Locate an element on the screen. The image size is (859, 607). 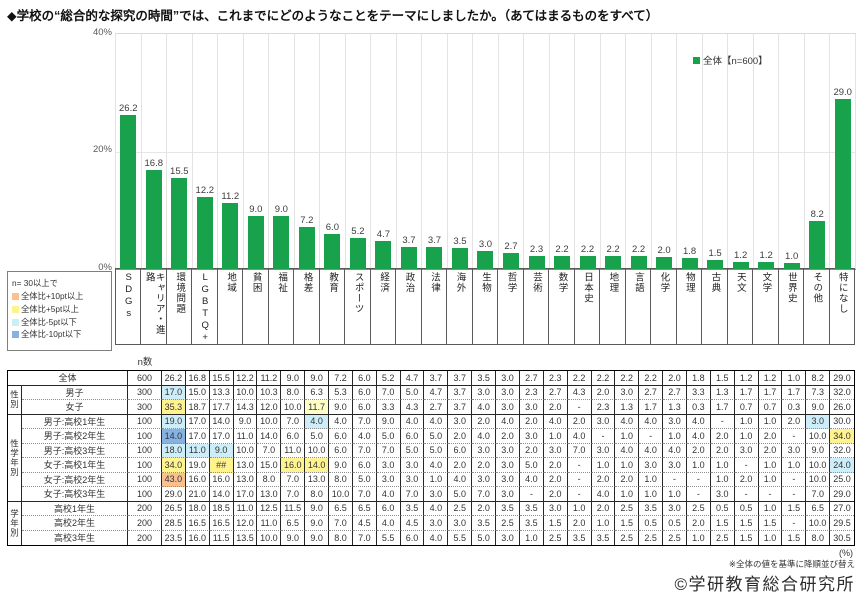
value-cell: 1.3 is located at coordinates (722, 392).